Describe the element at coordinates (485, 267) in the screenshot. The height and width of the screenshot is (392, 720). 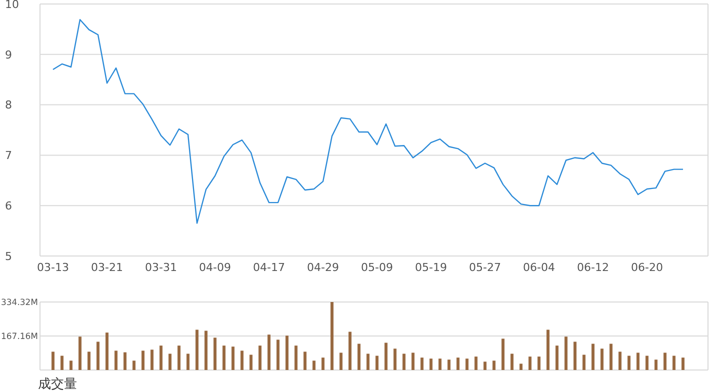
I see `x-tick-label: 05-27` at that location.